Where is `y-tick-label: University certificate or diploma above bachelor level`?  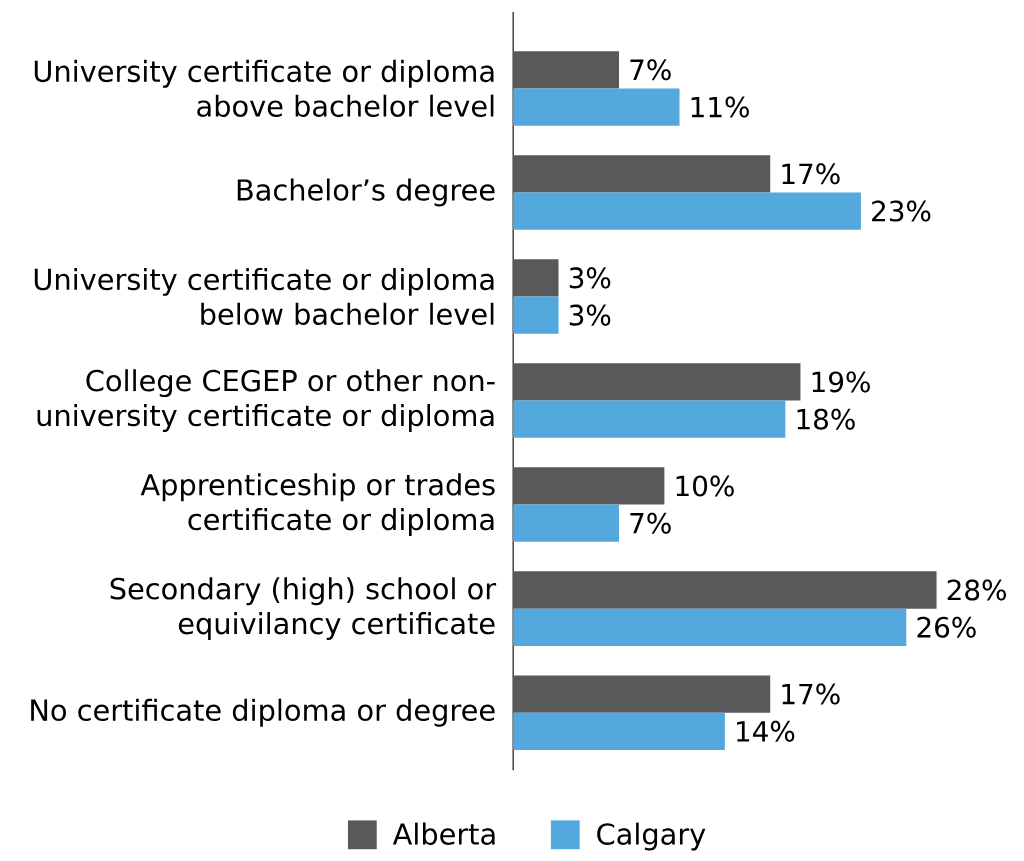 y-tick-label: University certificate or diploma above bachelor level is located at coordinates (264, 89).